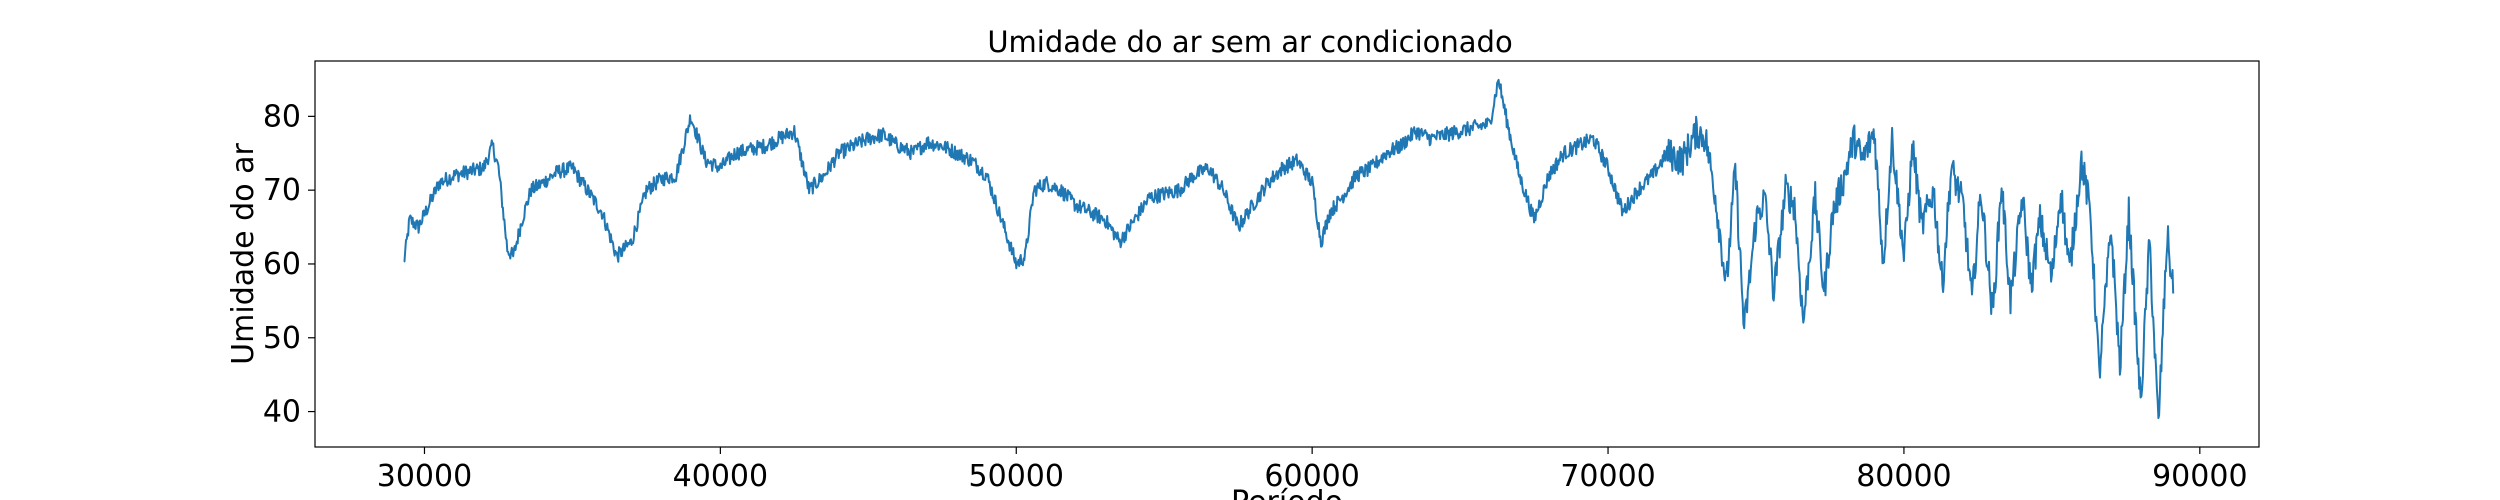  Describe the element at coordinates (282, 338) in the screenshot. I see `y-tick-label: 50` at that location.